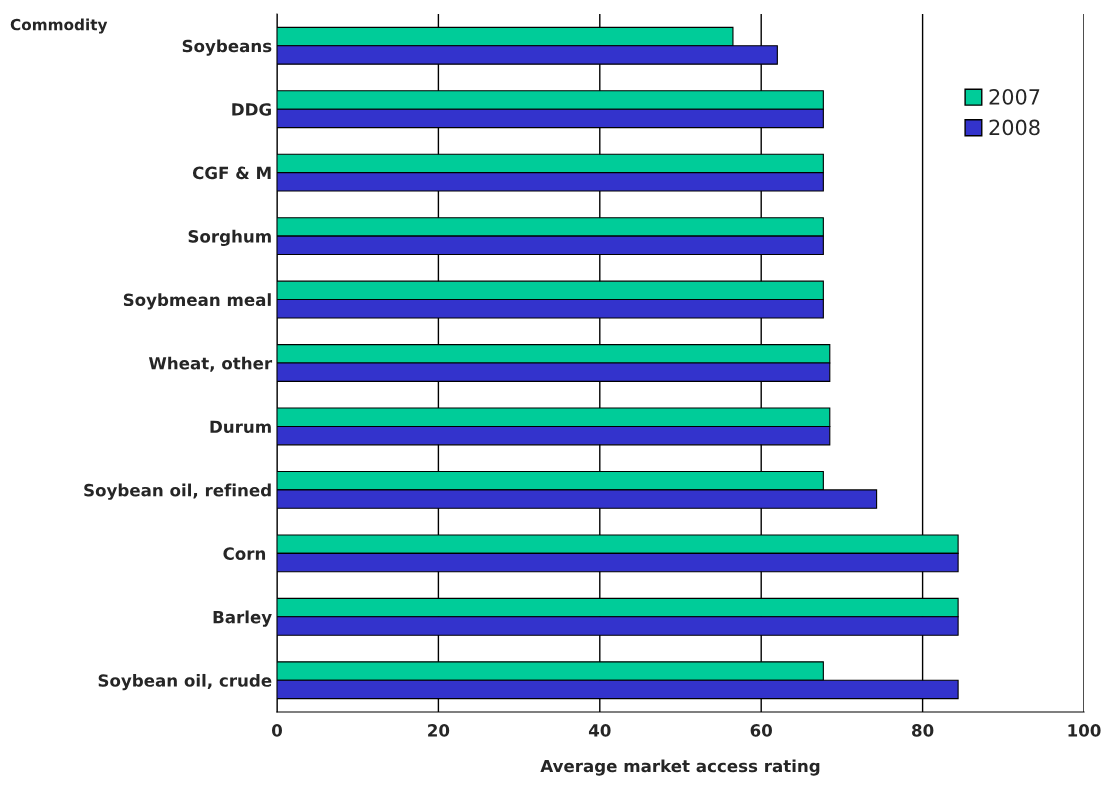 This screenshot has width=1103, height=787. What do you see at coordinates (244, 553) in the screenshot?
I see `y-tick-label: Corn` at bounding box center [244, 553].